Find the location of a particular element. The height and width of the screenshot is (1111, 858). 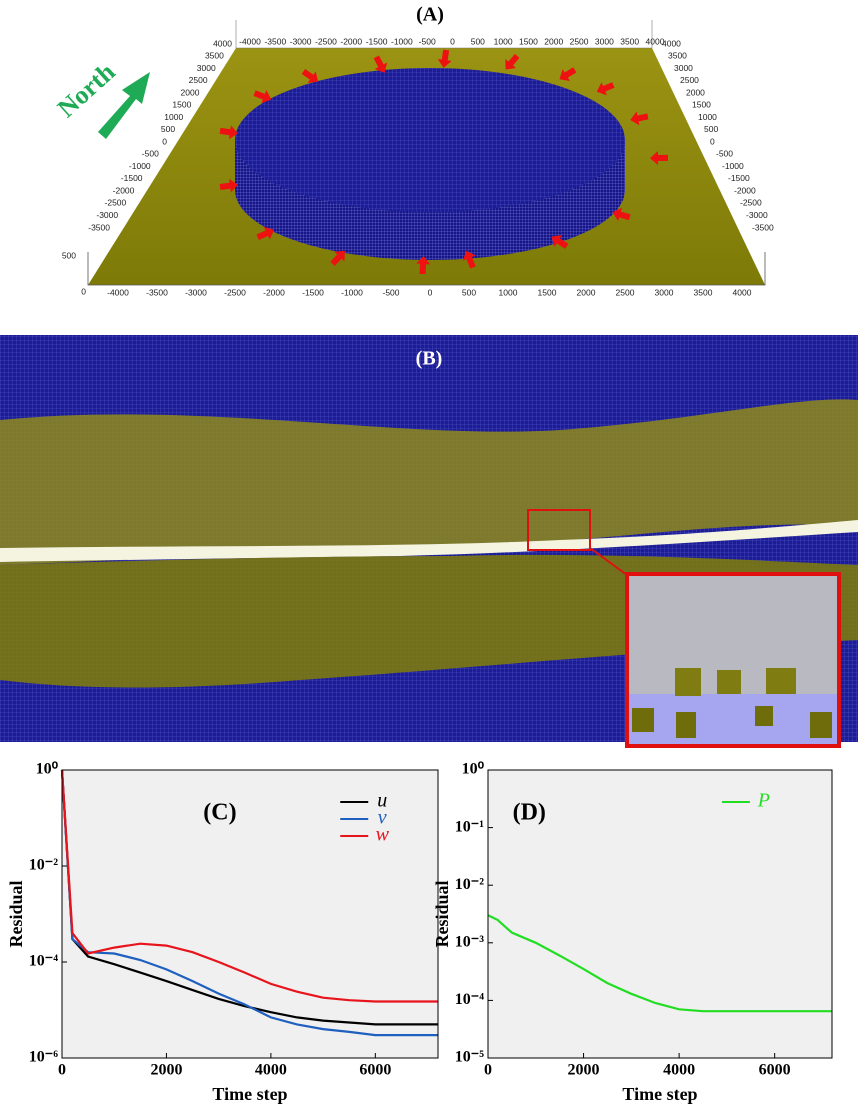

inset-frame is located at coordinates (733, 660).